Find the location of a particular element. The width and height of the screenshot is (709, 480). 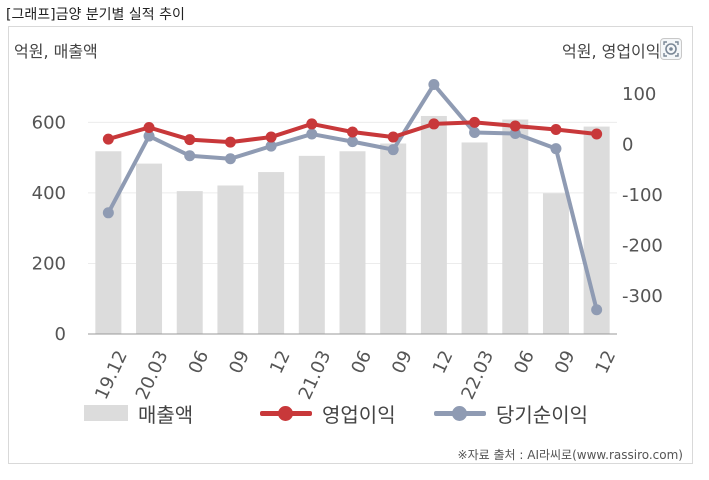

legend-item-net-income: 당기순이익 is located at coordinates (511, 413).